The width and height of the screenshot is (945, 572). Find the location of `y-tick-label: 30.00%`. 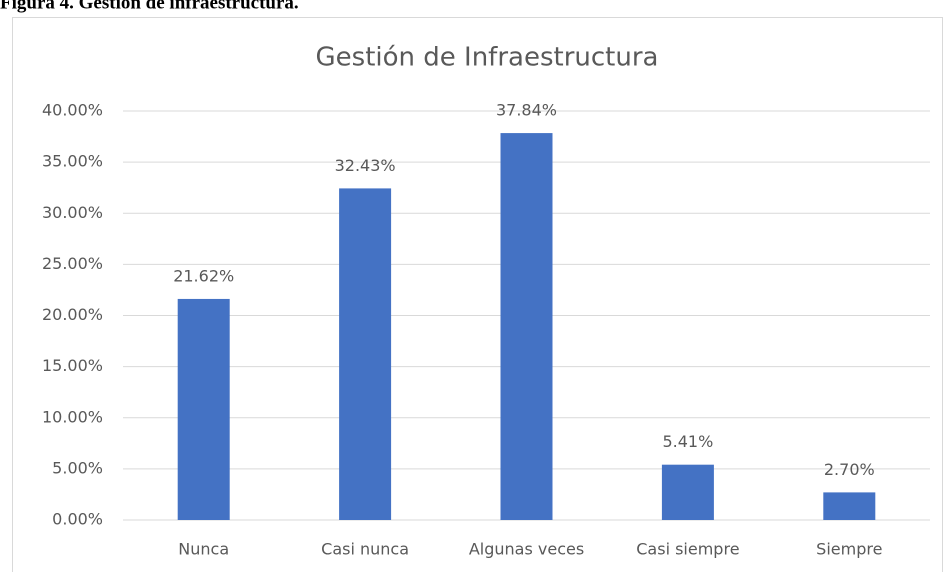

y-tick-label: 30.00% is located at coordinates (72, 212).